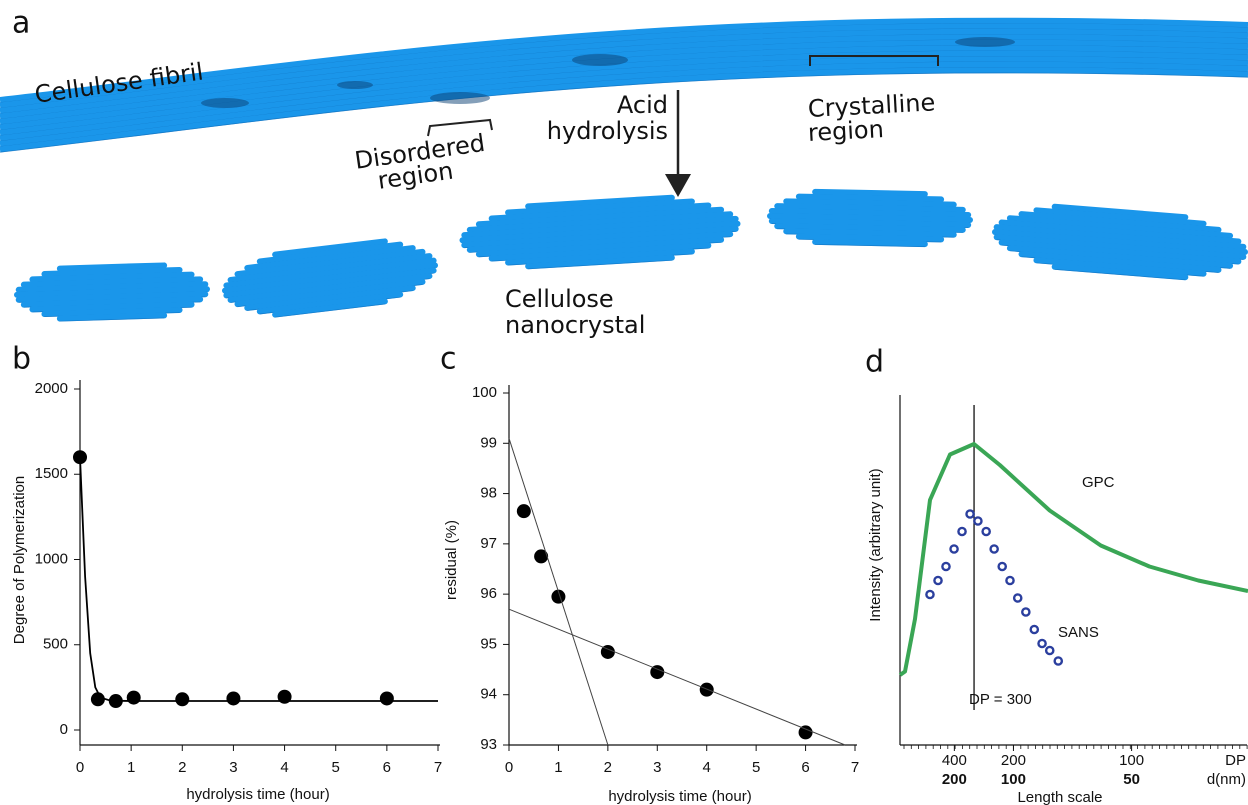 The width and height of the screenshot is (1248, 805). What do you see at coordinates (1131, 779) in the screenshot?
I see `x2-tick-label: 50` at bounding box center [1131, 779].